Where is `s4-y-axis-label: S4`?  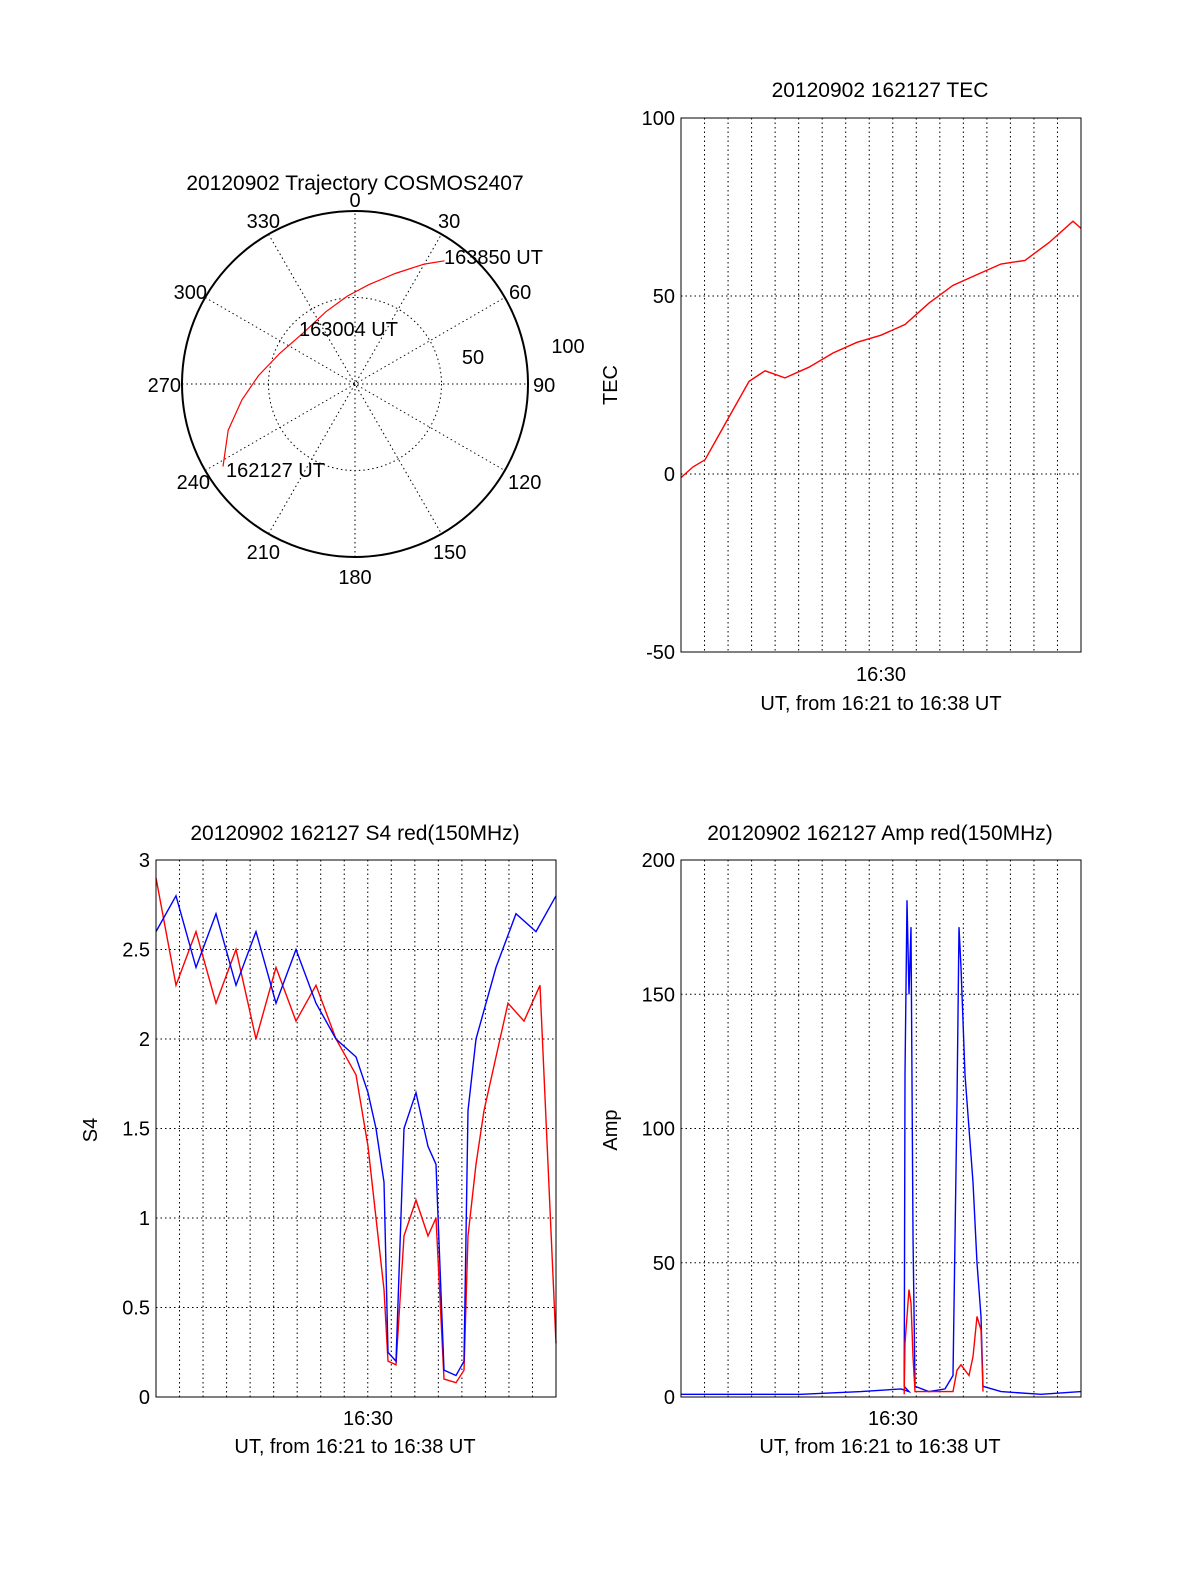
s4-y-axis-label: S4 is located at coordinates (91, 1130).